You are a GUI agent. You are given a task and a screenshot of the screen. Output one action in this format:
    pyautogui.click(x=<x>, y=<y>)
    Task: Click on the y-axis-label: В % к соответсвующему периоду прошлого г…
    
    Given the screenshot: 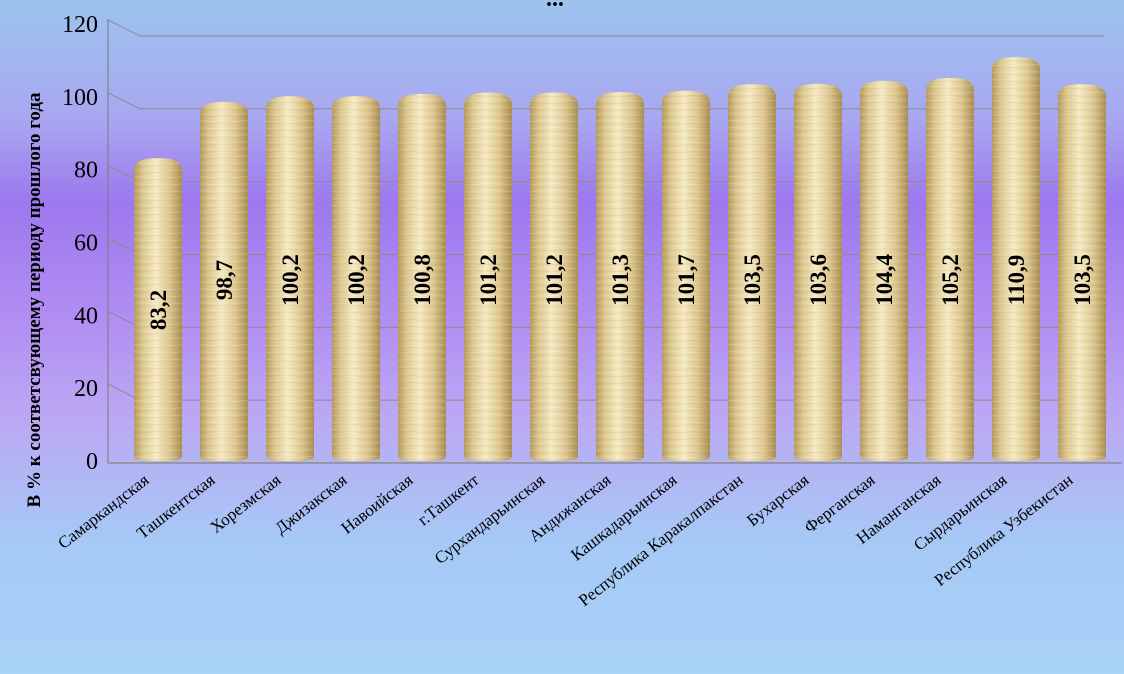 What is the action you would take?
    pyautogui.click(x=34, y=299)
    